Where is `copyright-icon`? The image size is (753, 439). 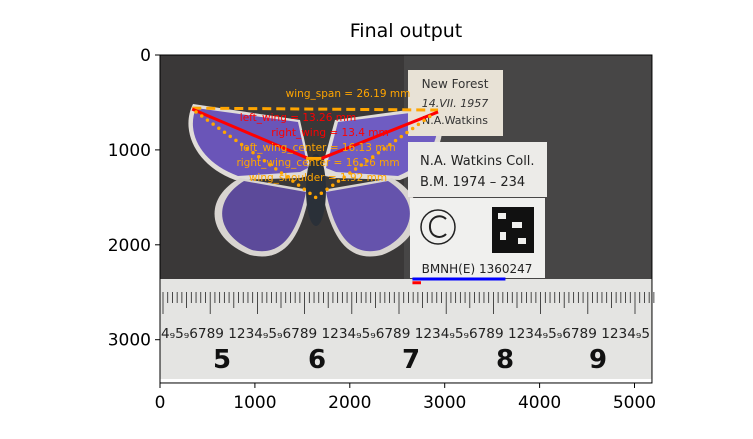
copyright-icon is located at coordinates (438, 227).